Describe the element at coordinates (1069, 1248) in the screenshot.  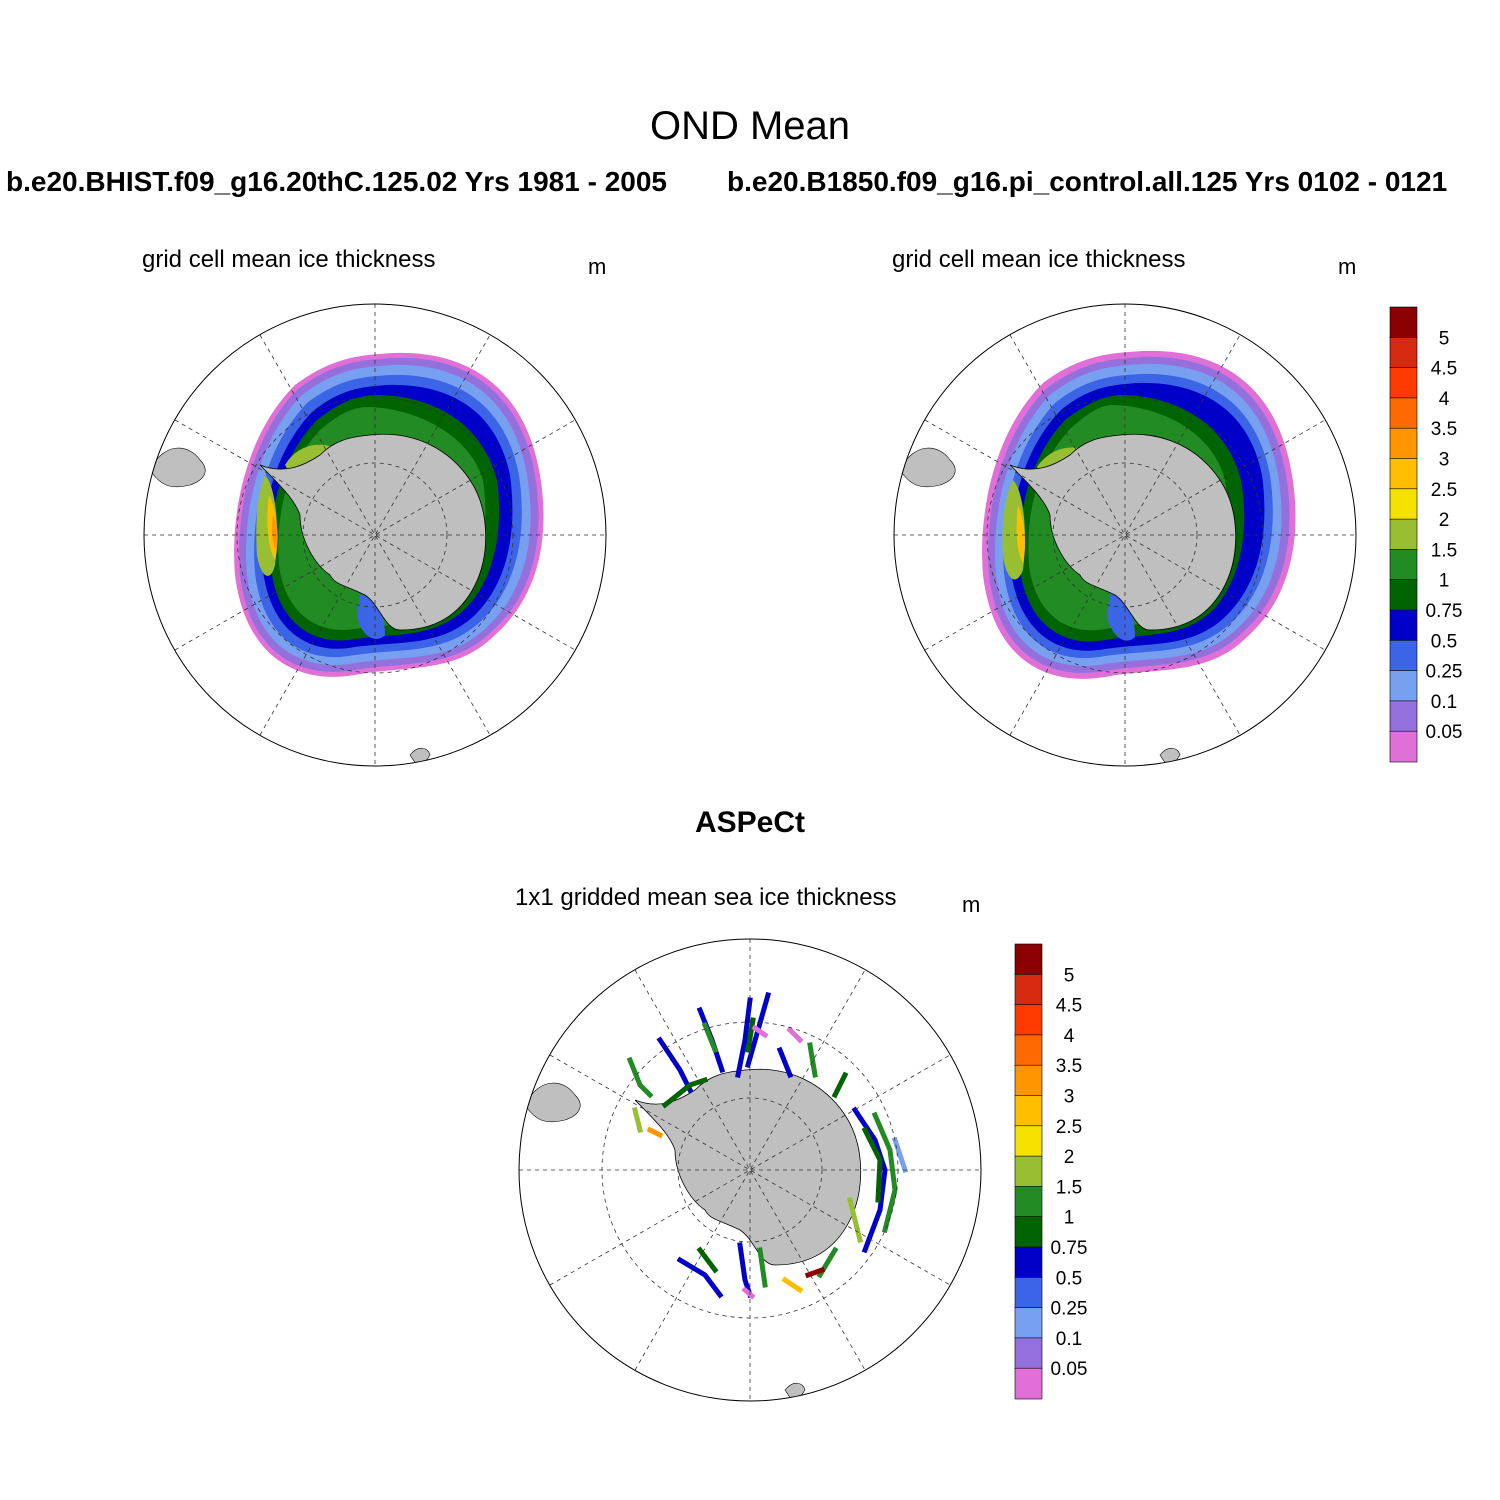
I see `obs-colorbar-label: 0.75` at that location.